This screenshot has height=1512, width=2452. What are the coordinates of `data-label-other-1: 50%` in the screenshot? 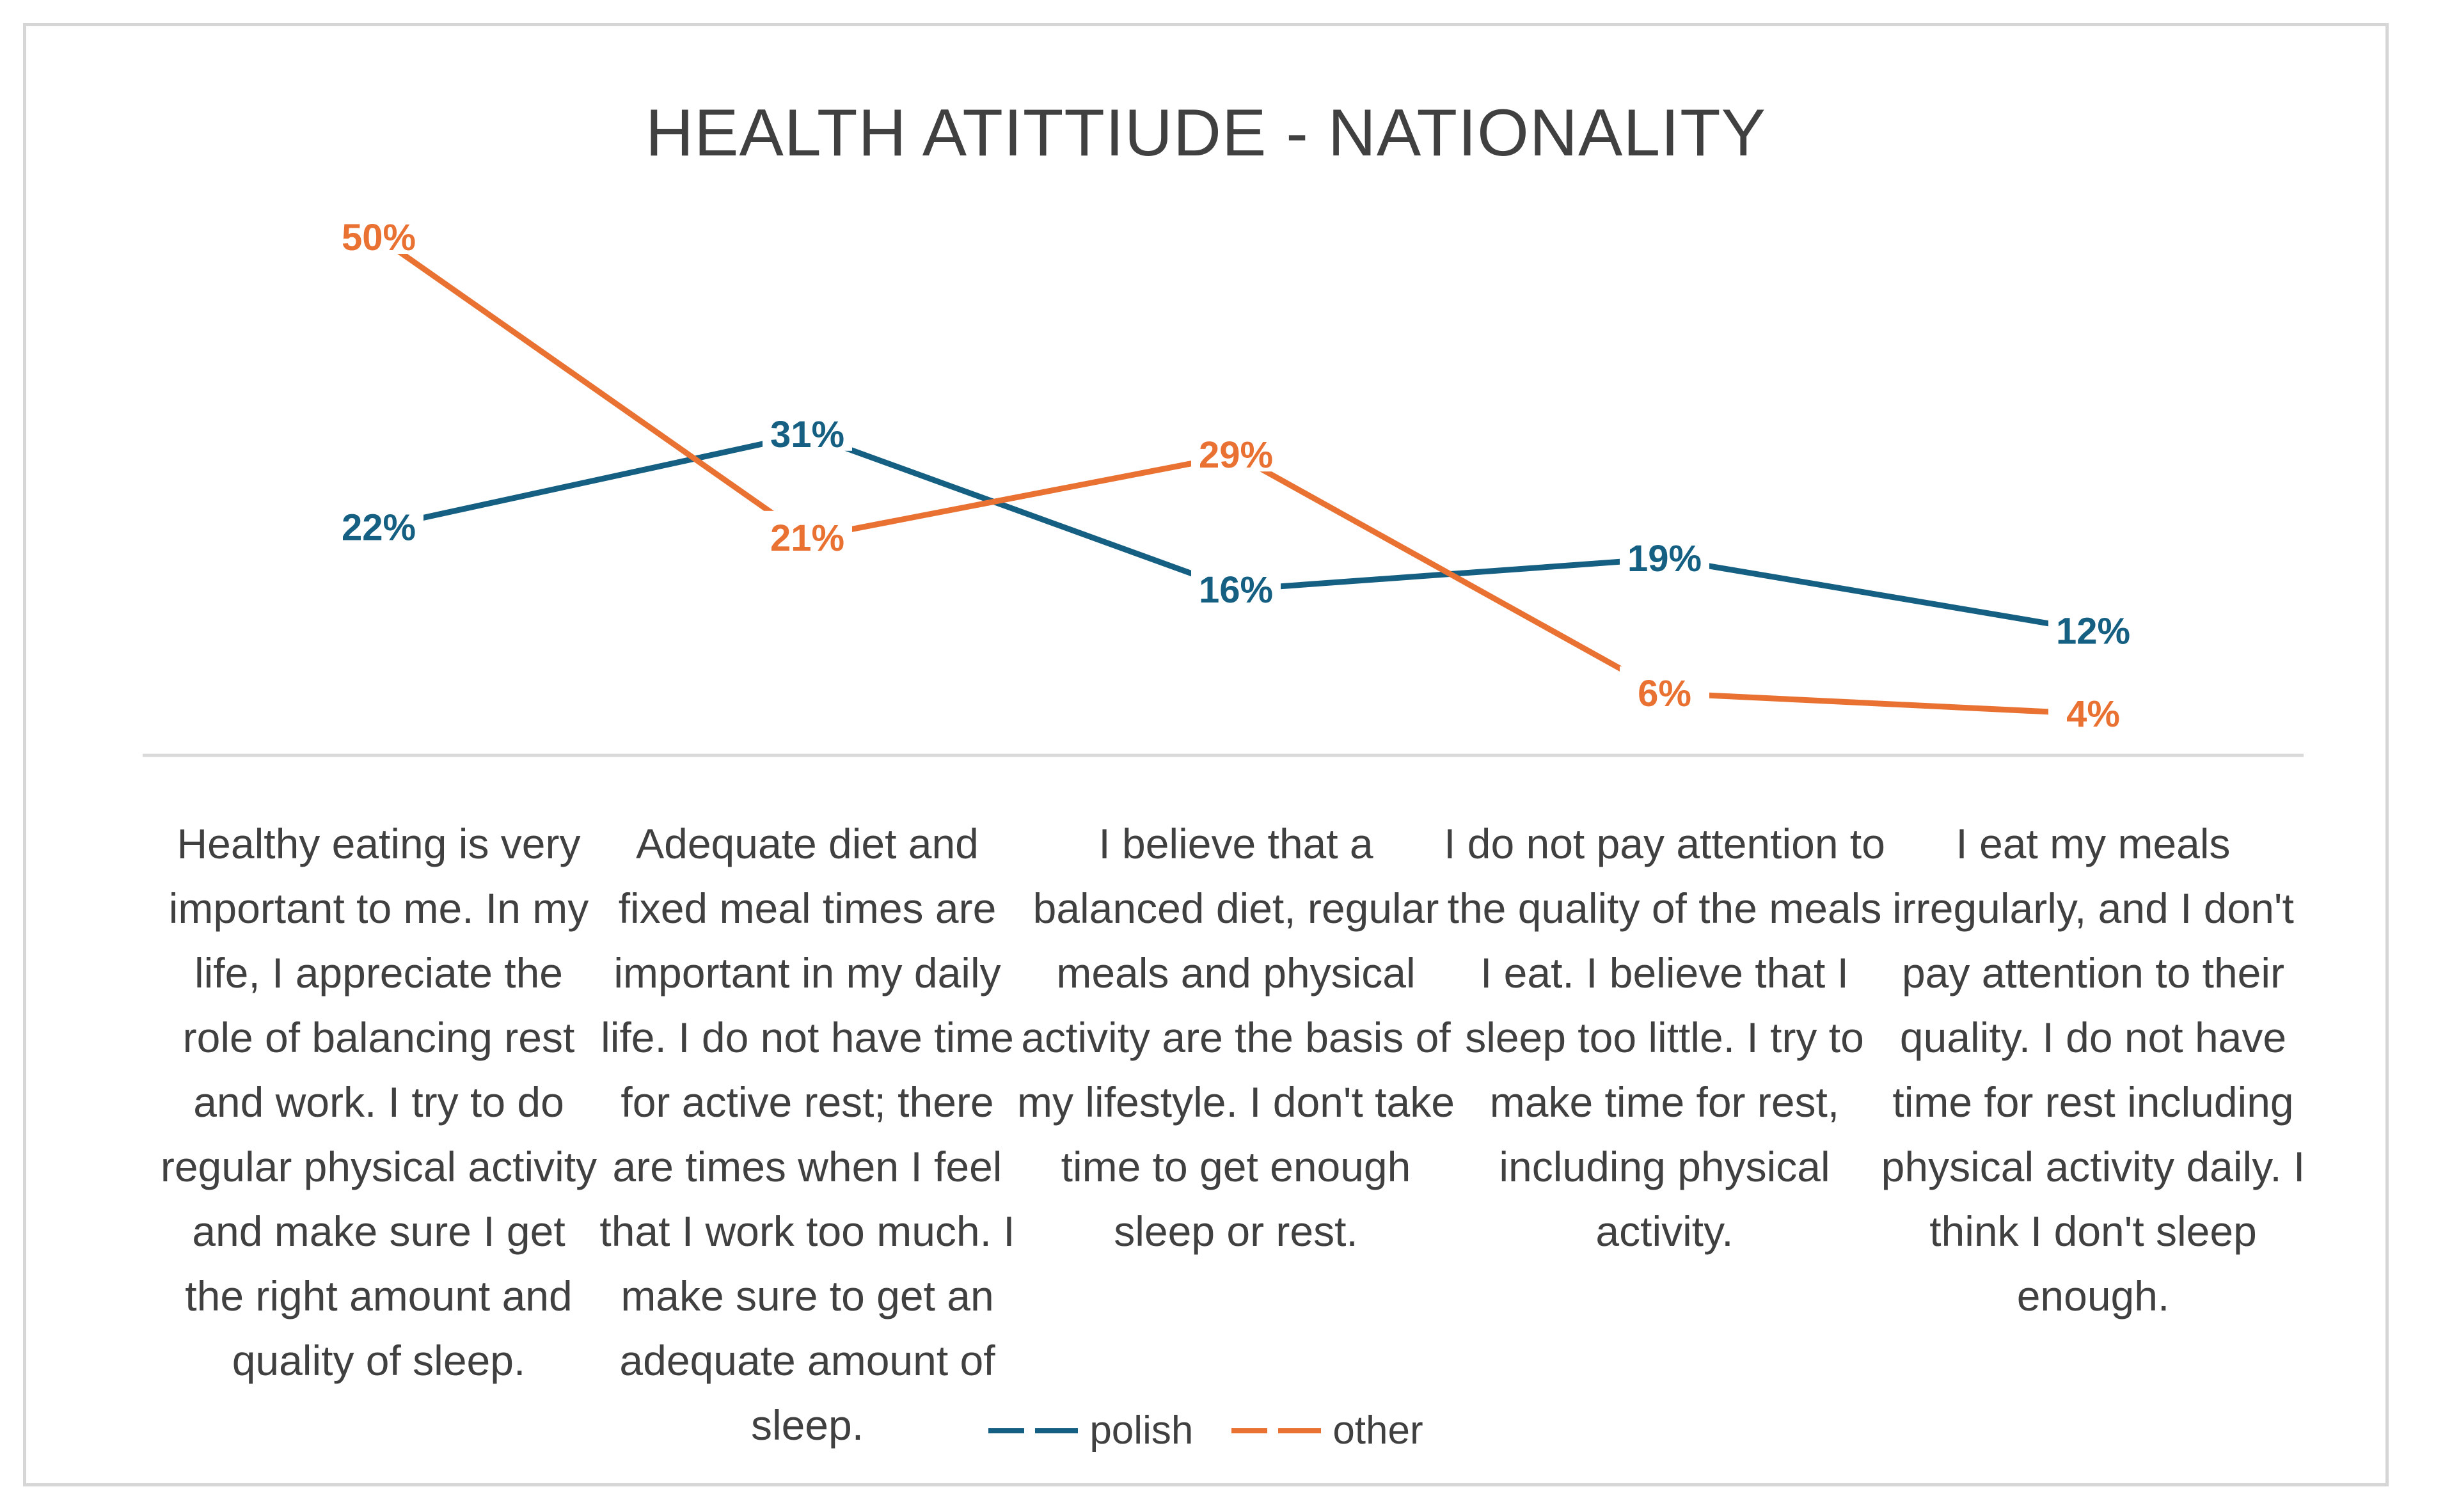 It's located at (379, 237).